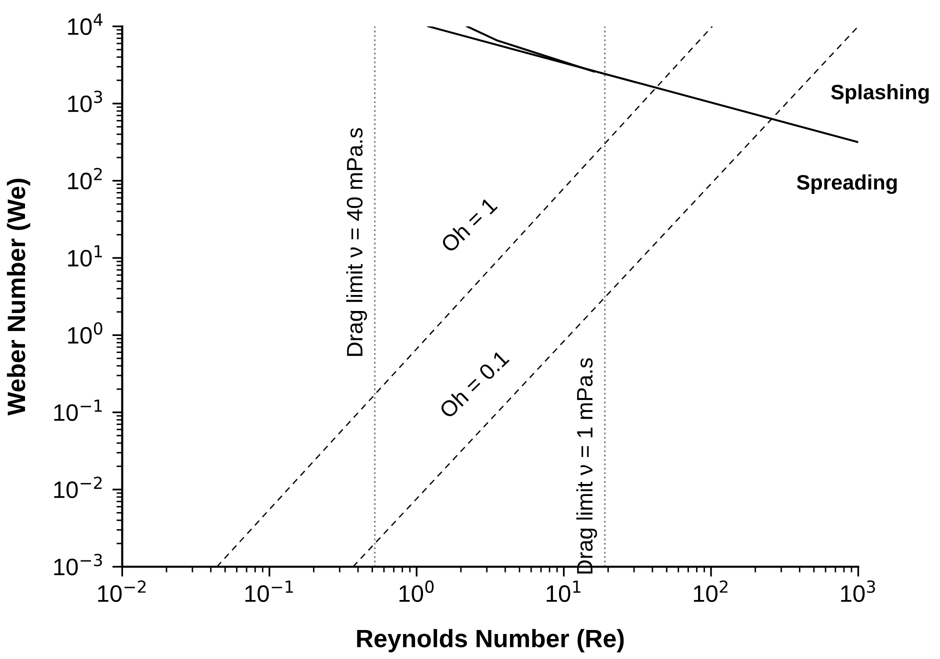  What do you see at coordinates (269, 591) in the screenshot?
I see `x-tick-label: 10$^{−1}$` at bounding box center [269, 591].